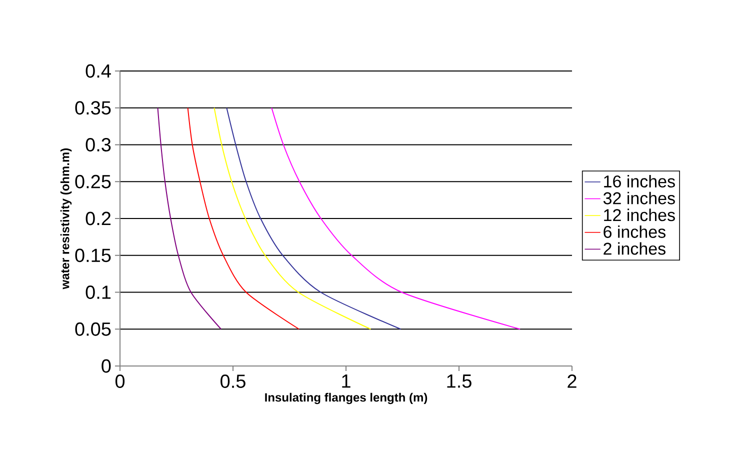 The image size is (738, 461). Describe the element at coordinates (635, 231) in the screenshot. I see `legend-label: 6 inches` at that location.